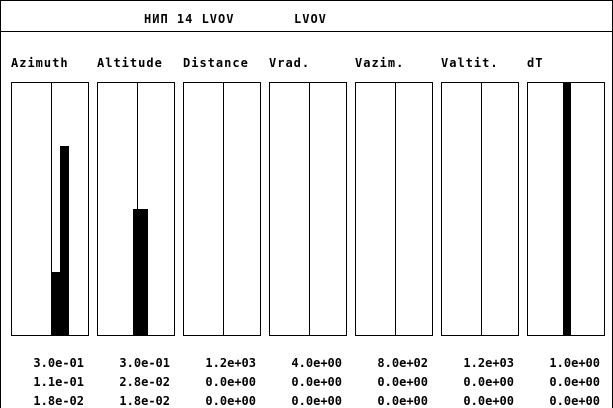  I want to click on gauge-panel-distance, so click(222, 209).